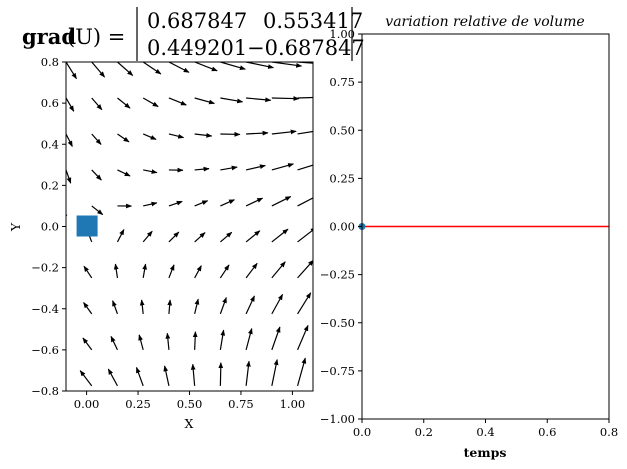 This screenshot has height=469, width=627. I want to click on quiver-x-ticks: 0.00 0.25 0.50 0.75 1.00, so click(189, 401).